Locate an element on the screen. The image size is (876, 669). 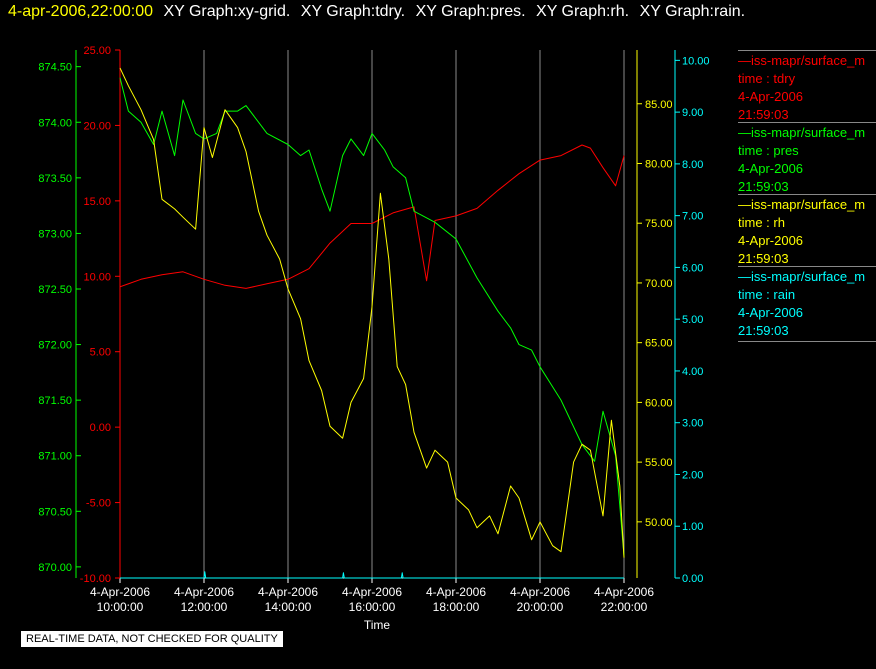
legend-var: time : tdry is located at coordinates (767, 78).